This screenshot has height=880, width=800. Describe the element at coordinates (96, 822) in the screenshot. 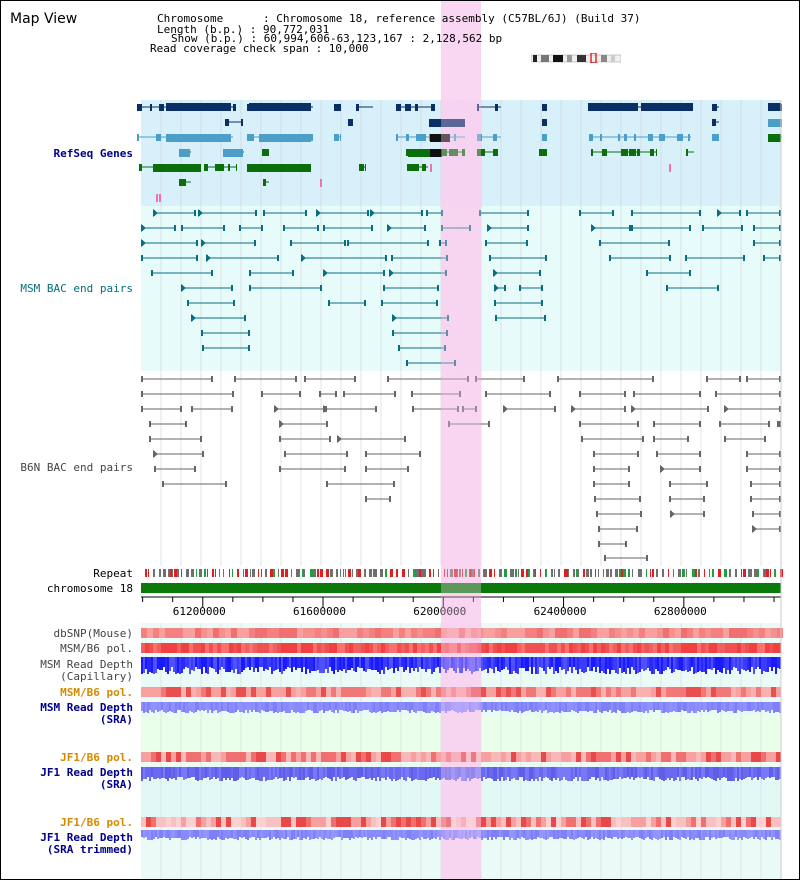

I see `track-label-jf1-b6-pol-2: JF1/B6 pol.` at that location.